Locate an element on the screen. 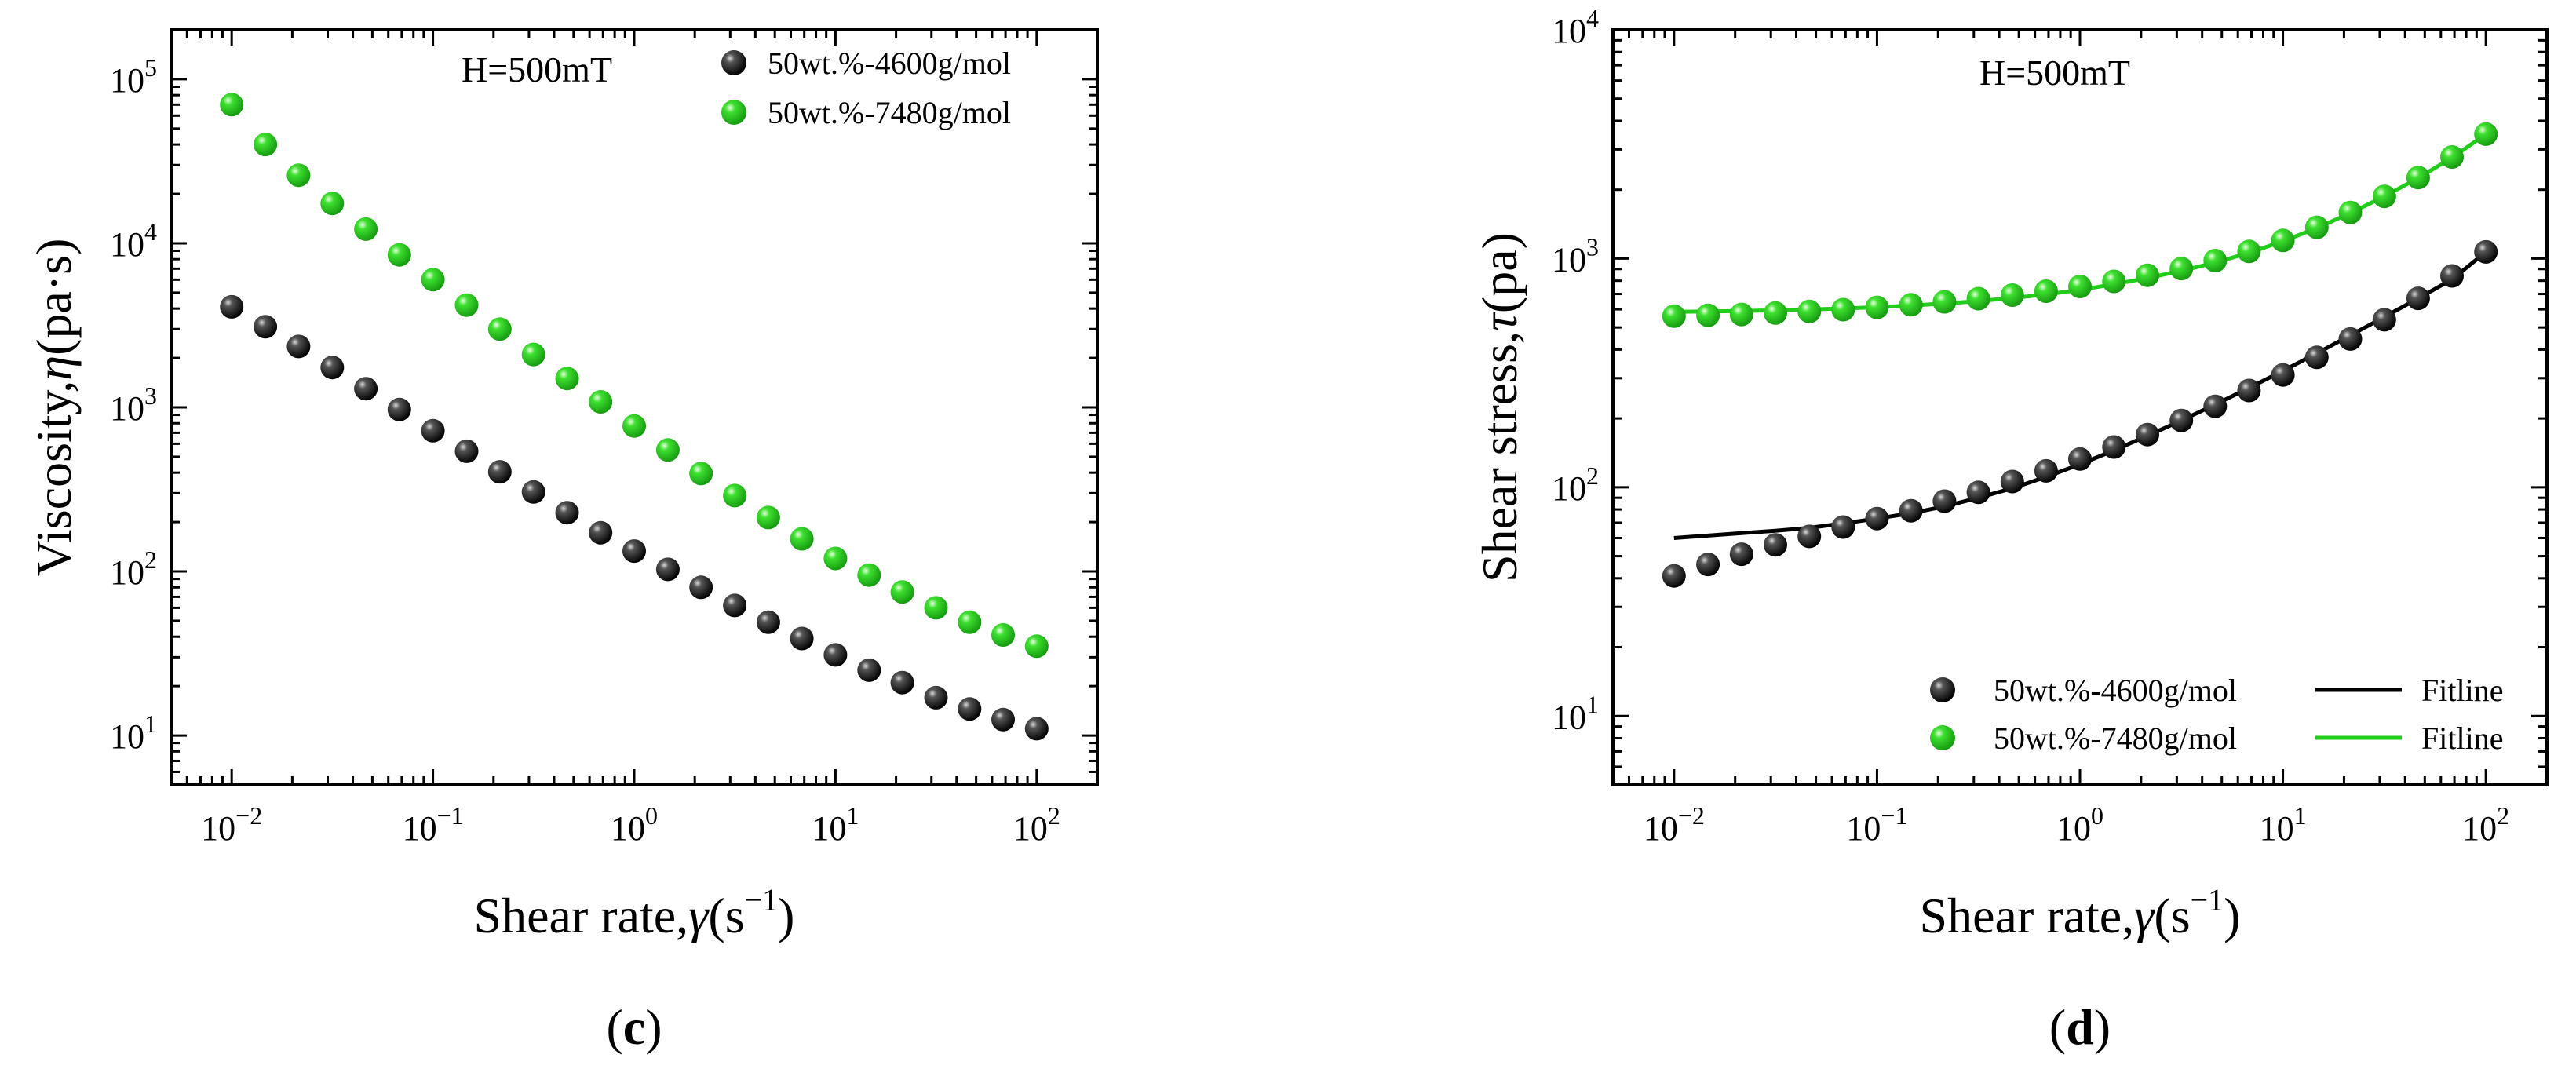  y-tick-label-c: 10¹ is located at coordinates (133, 733).